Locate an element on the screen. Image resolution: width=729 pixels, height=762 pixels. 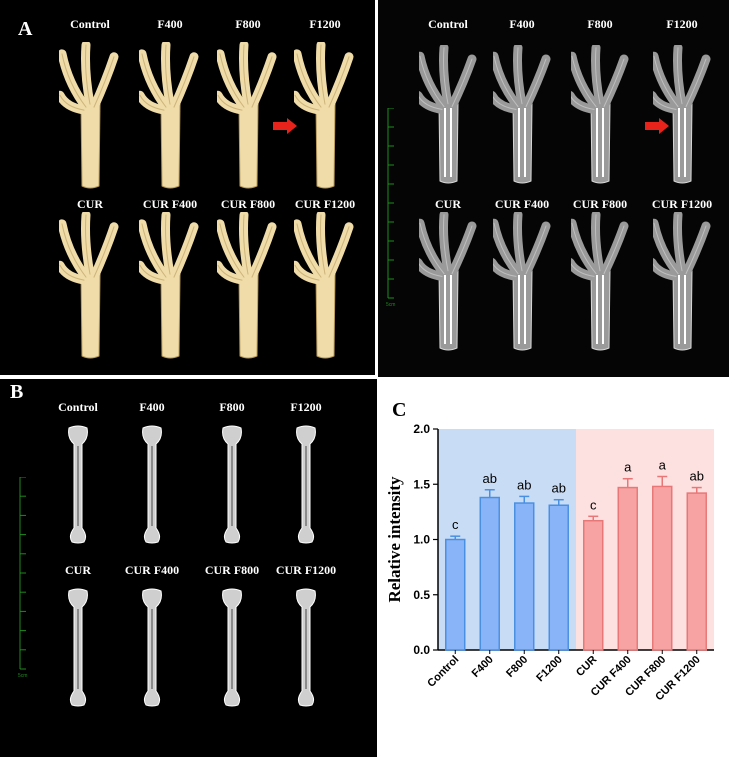
y-tick-label: 0.5 is located at coordinates (421, 595).